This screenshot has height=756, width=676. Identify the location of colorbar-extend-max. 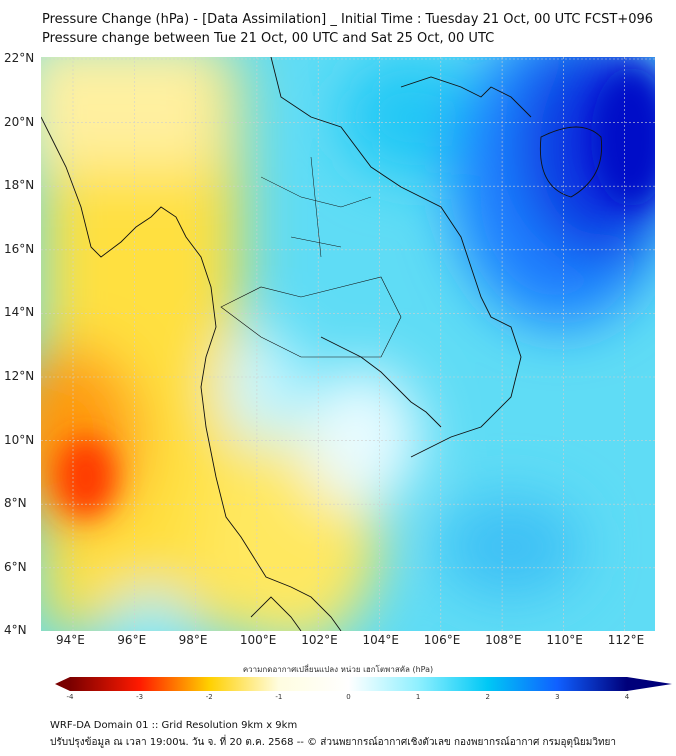
(649, 684).